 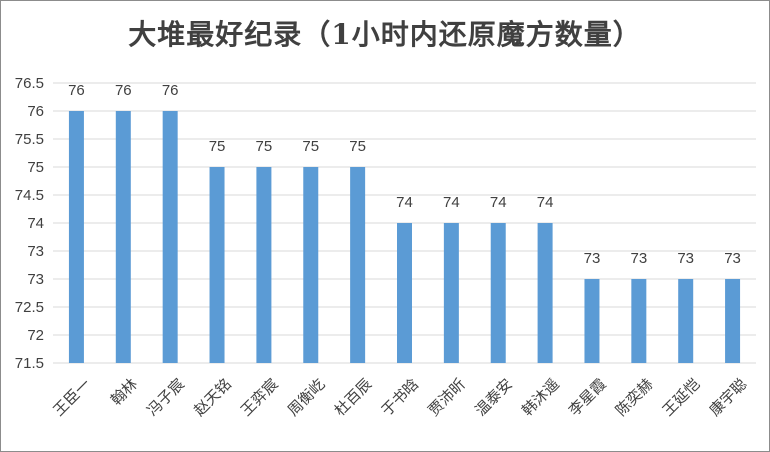 I want to click on chart-title: 大堆最好纪录（1小时内还原魔方数量）, so click(x=385, y=34).